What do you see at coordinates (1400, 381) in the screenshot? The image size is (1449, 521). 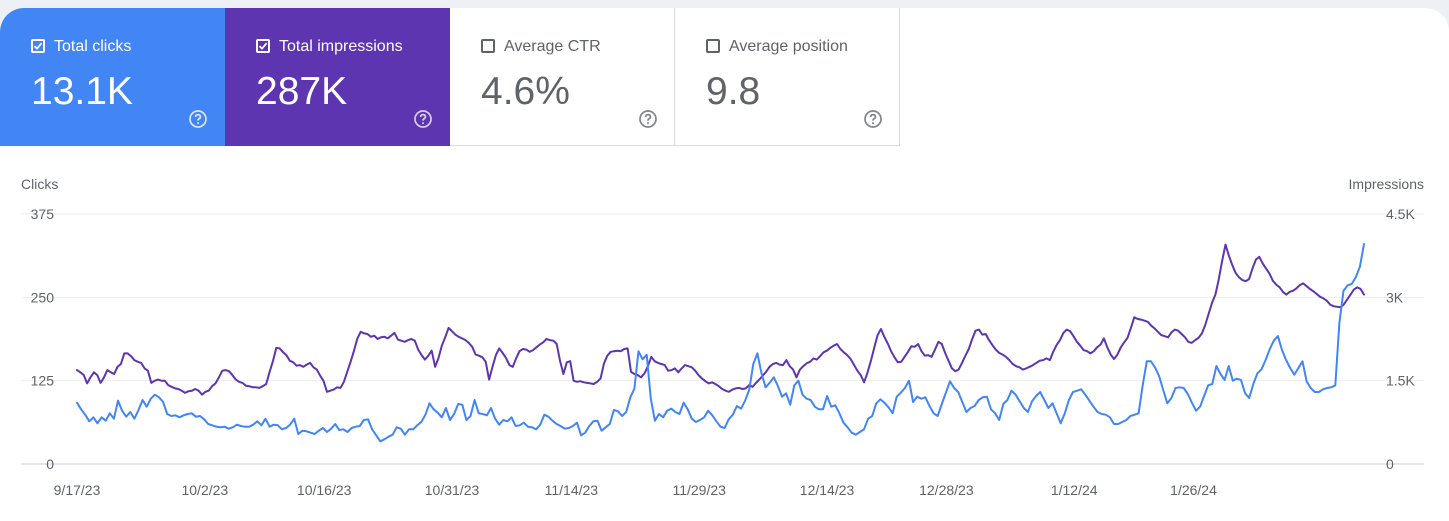 I see `y-right-tick-label: 1.5K` at bounding box center [1400, 381].